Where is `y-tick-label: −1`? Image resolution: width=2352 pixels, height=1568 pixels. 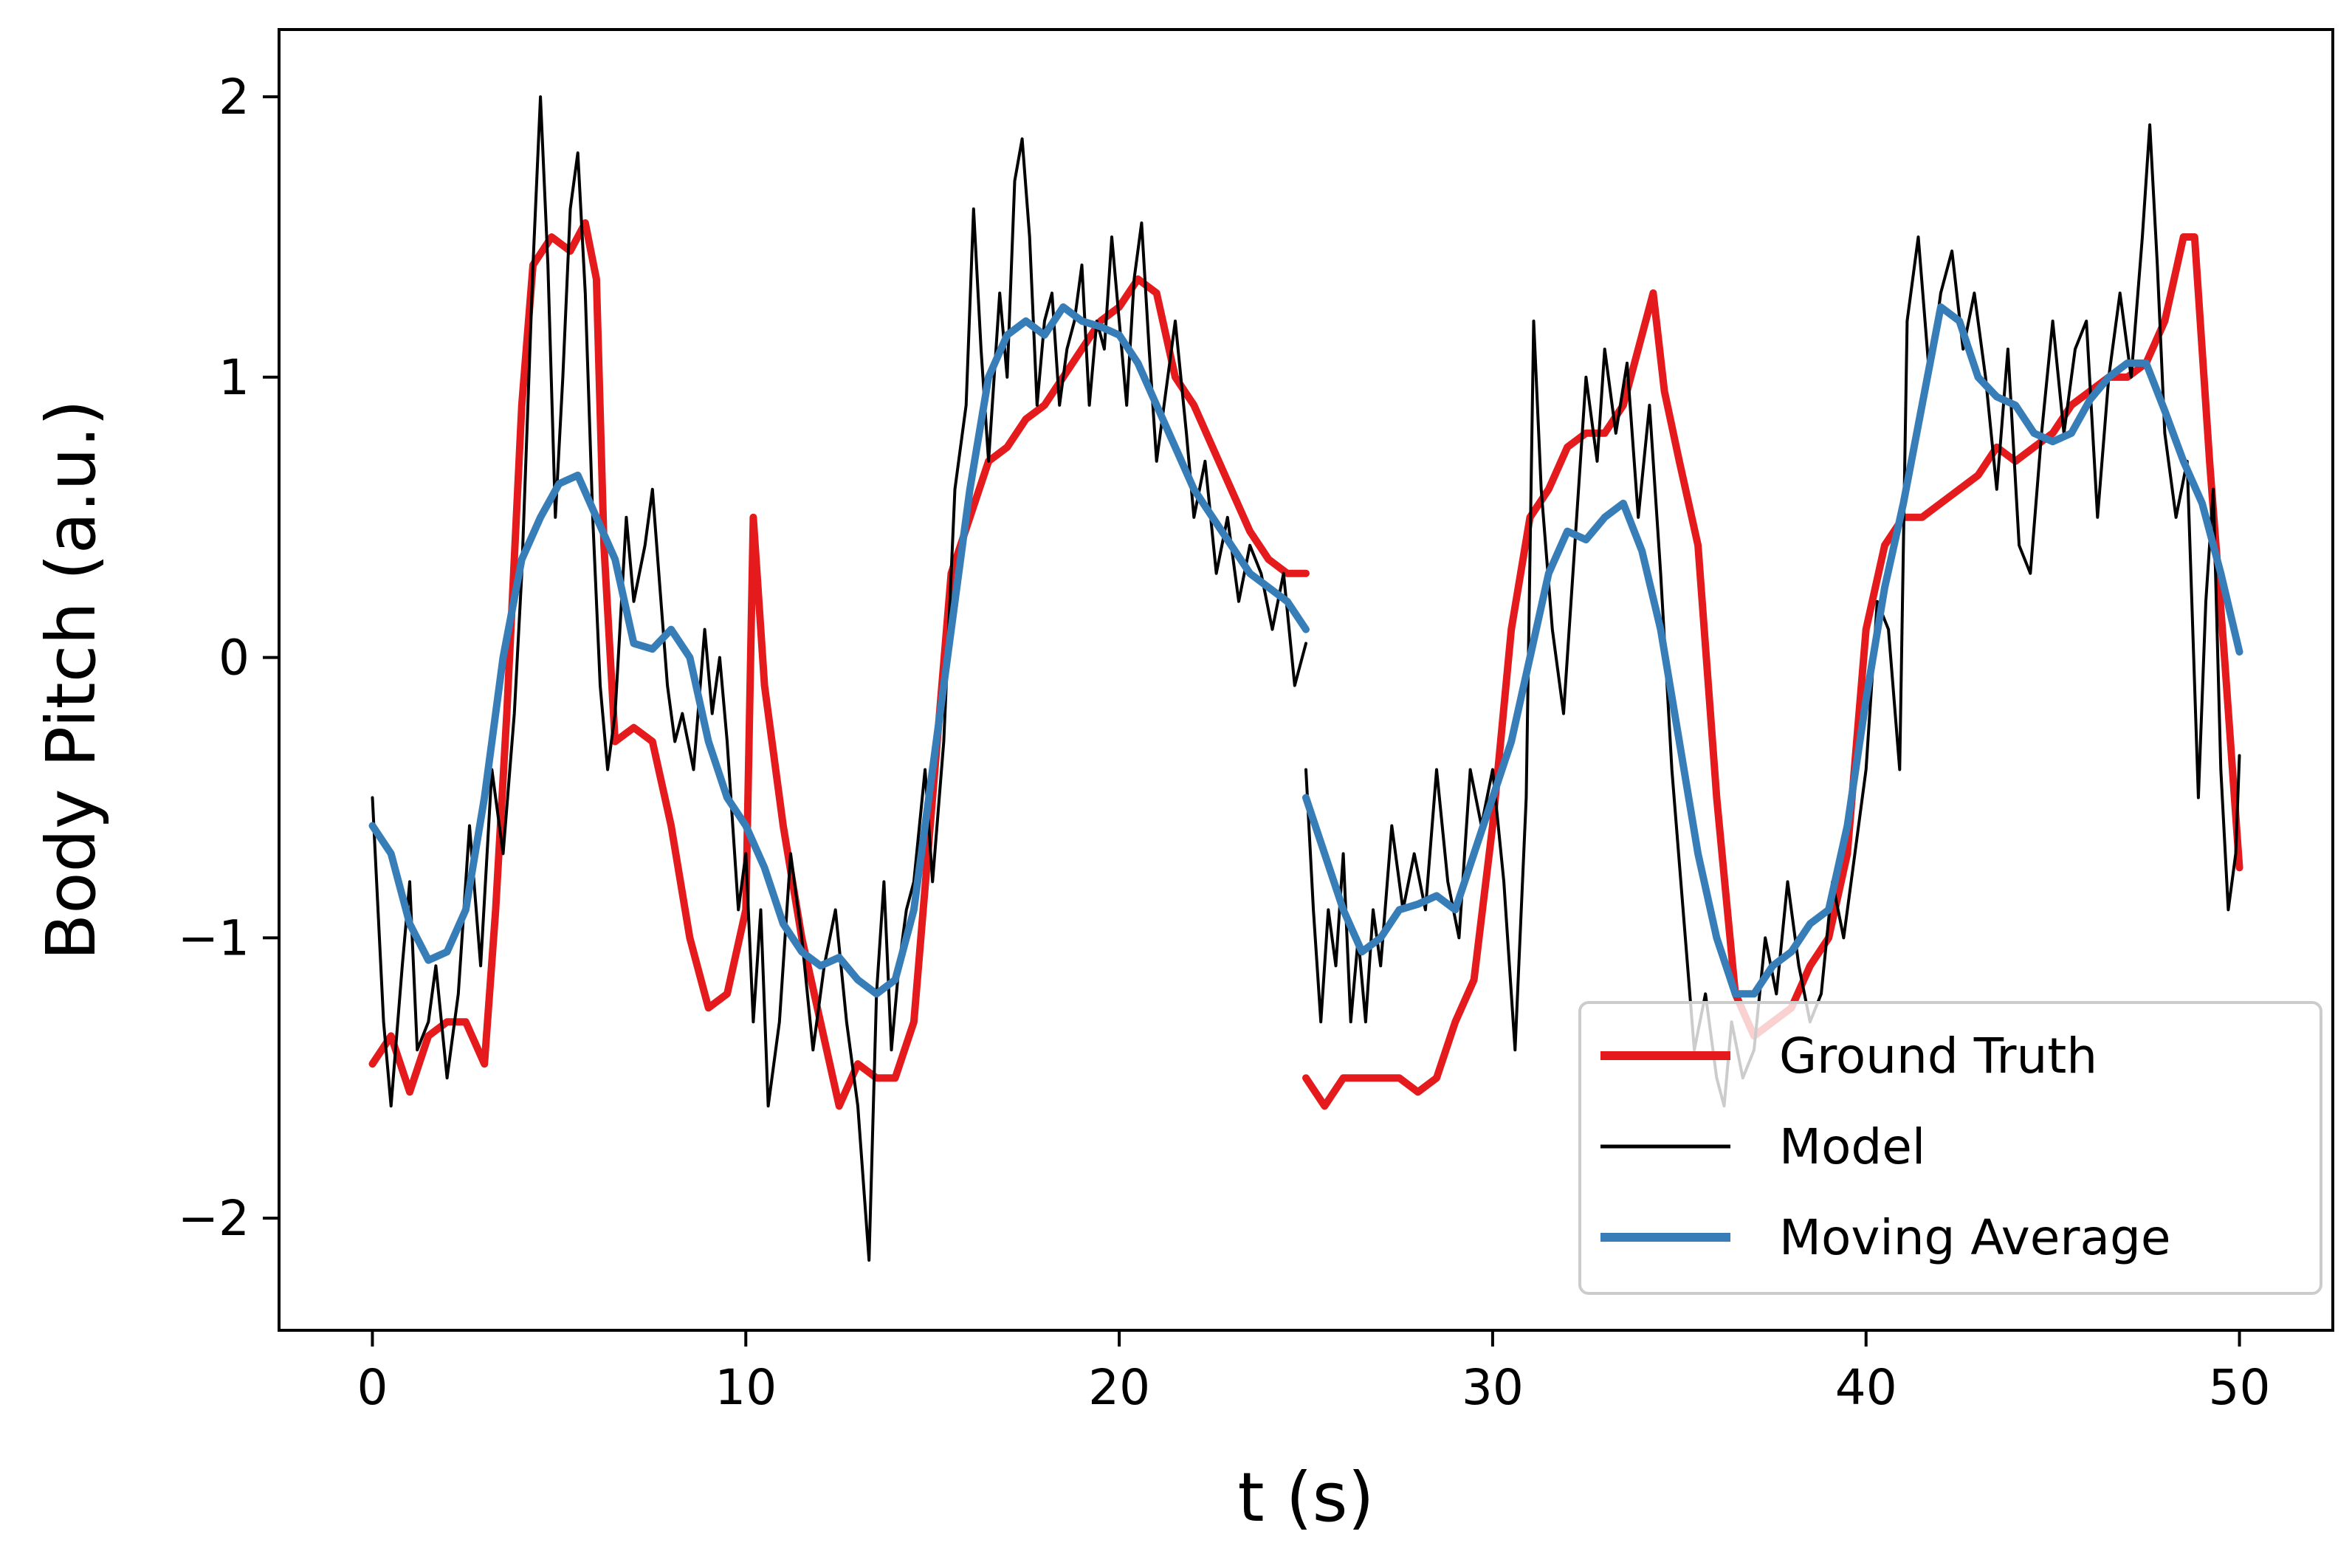 y-tick-label: −1 is located at coordinates (214, 937).